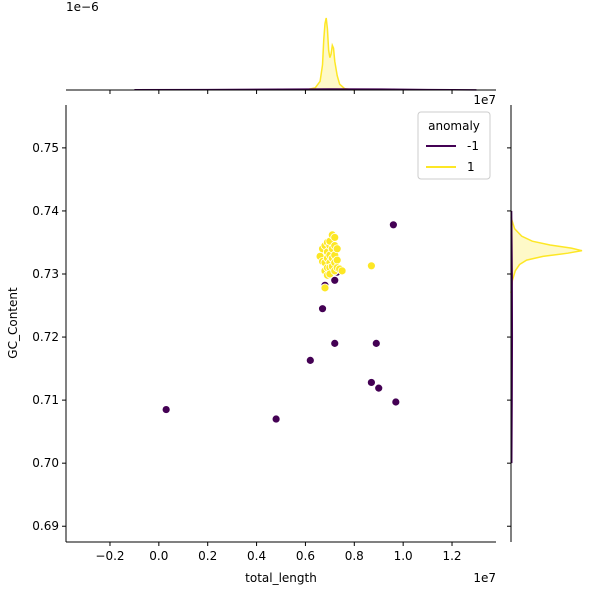 Image resolution: width=600 pixels, height=600 pixels. I want to click on right-marginal-ticks, so click(509, 337).